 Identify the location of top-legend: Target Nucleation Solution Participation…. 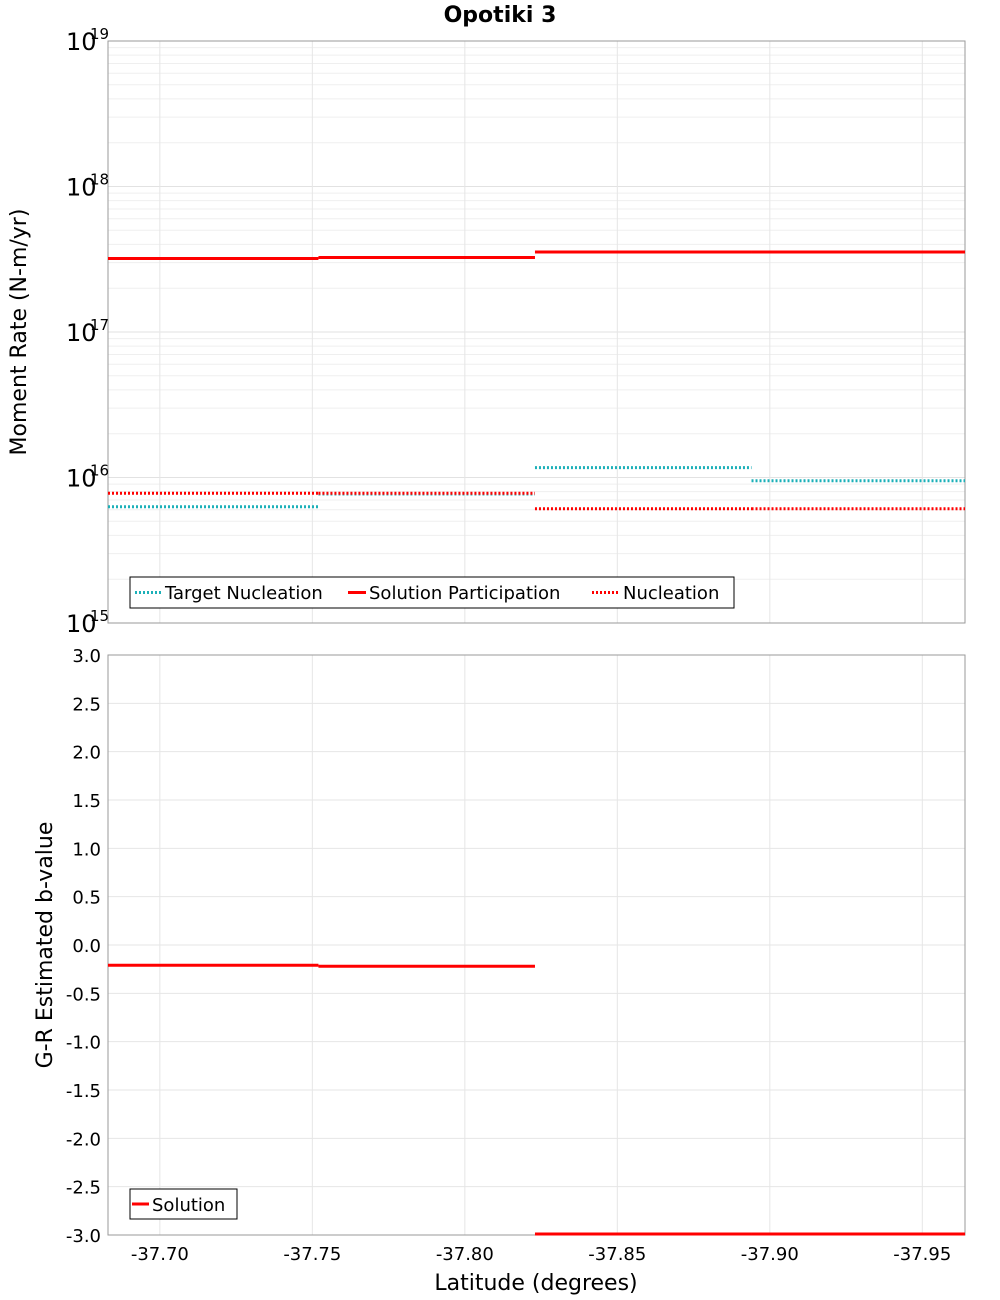
(432, 592).